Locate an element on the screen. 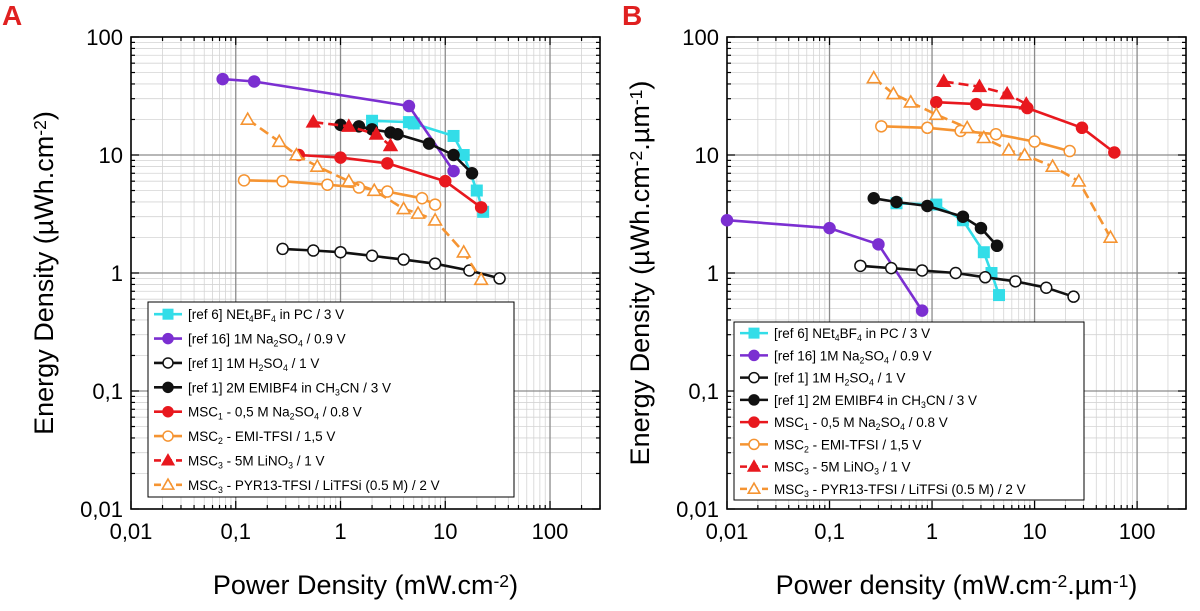 Image resolution: width=1200 pixels, height=611 pixels. series-msc2-emi-tfsi-1-5-v is located at coordinates (975, 139).